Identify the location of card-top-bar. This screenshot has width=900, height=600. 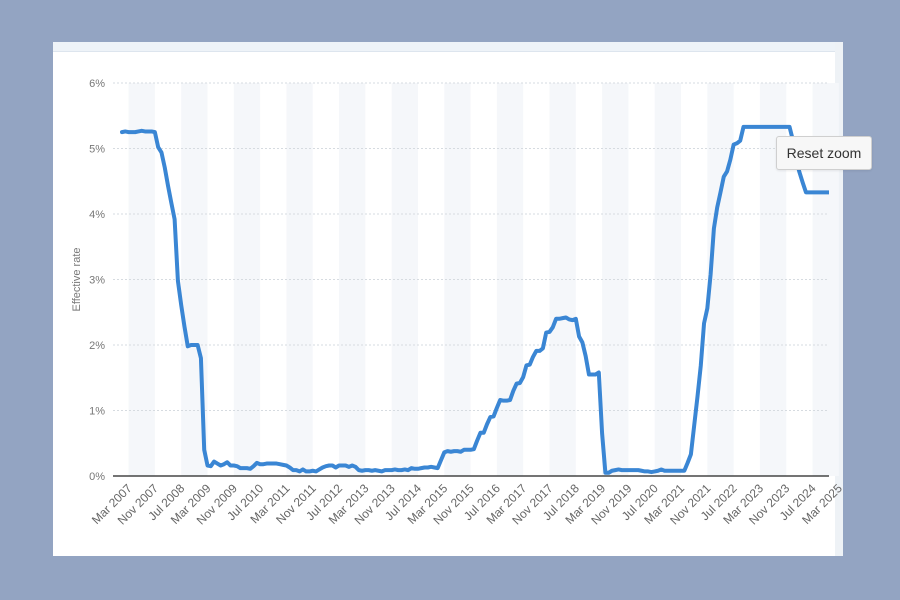
(444, 47).